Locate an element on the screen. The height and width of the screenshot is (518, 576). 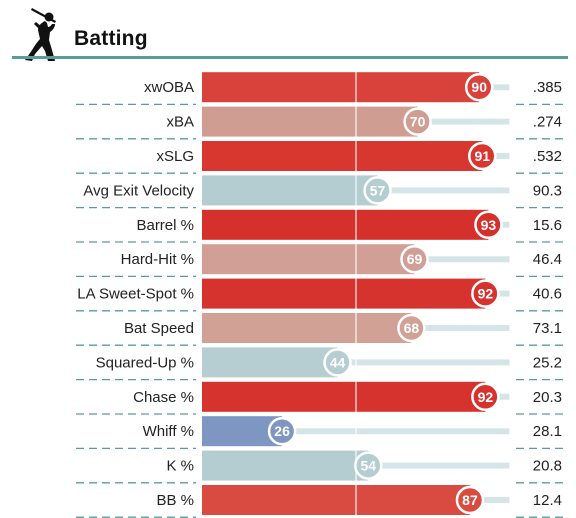
metric-value: .532 is located at coordinates (547, 156).